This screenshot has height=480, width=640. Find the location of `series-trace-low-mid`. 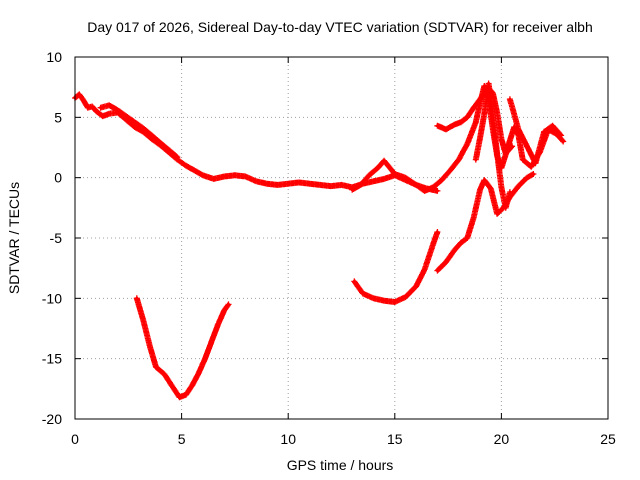

series-trace-low-mid is located at coordinates (396, 267).